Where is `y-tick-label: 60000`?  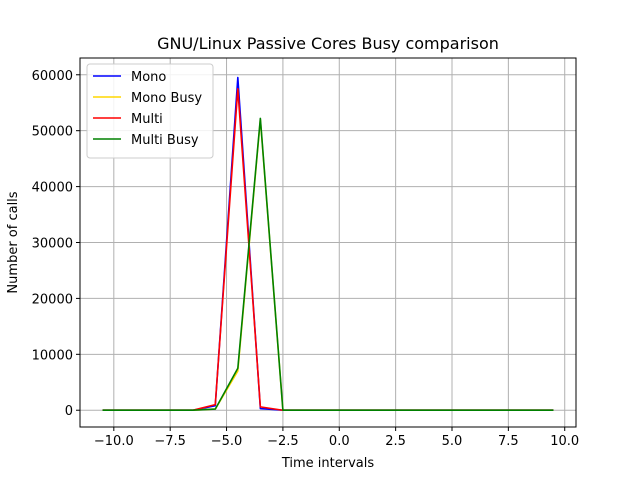
y-tick-label: 60000 is located at coordinates (52, 76).